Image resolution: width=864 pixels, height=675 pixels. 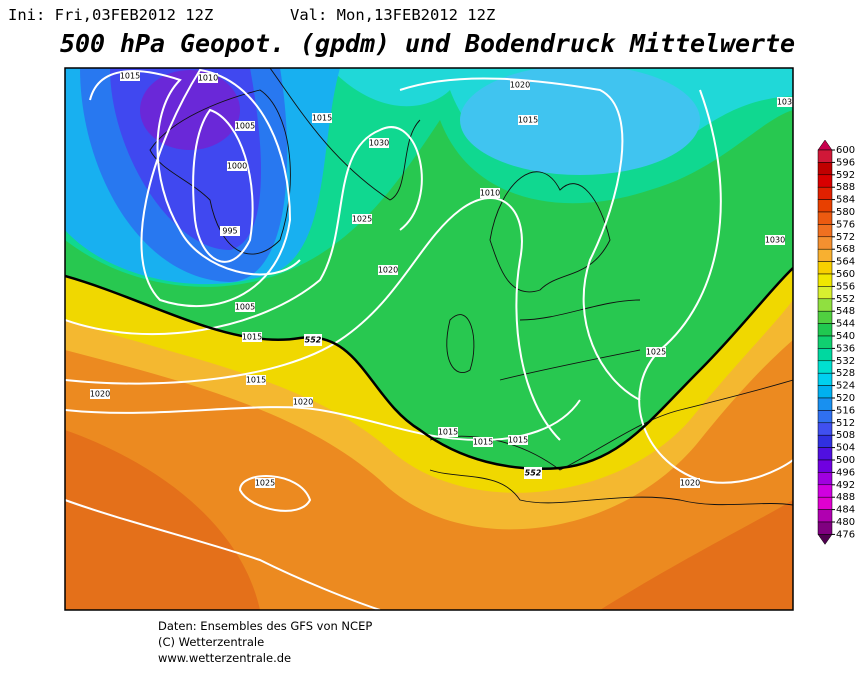 I want to click on legend-tick-label: 492, so click(x=845, y=485).